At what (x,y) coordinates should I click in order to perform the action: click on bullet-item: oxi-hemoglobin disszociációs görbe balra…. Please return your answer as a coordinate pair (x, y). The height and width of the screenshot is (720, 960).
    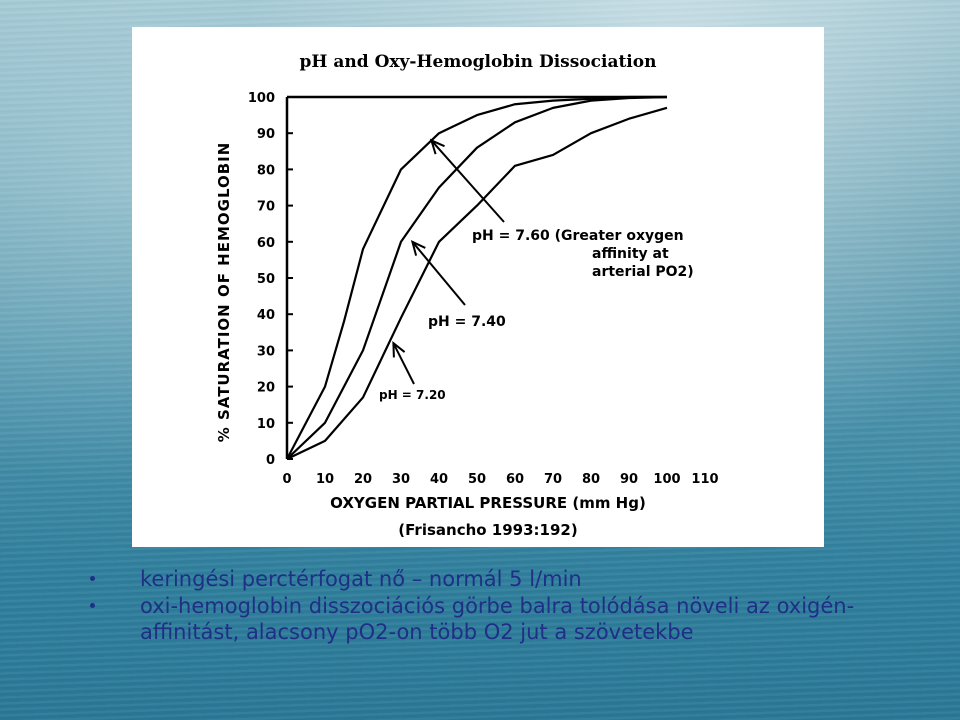
    Looking at the image, I should click on (513, 619).